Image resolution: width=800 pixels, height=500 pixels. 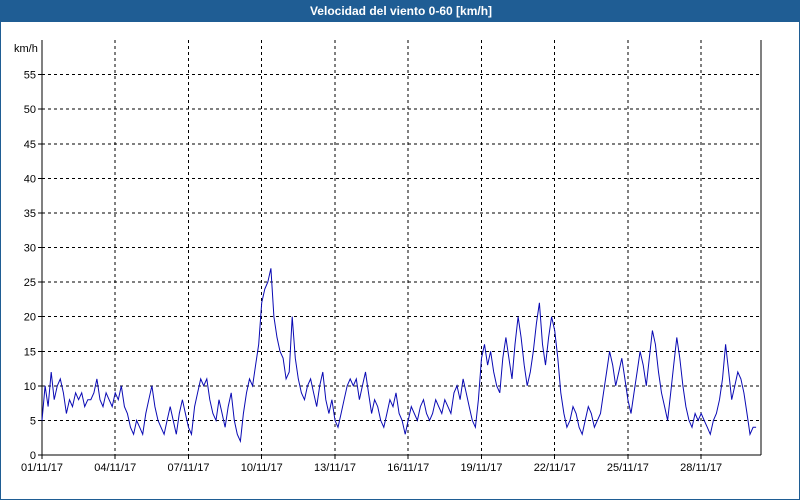 What do you see at coordinates (481, 468) in the screenshot?
I see `x-tick-label: 19/11/17` at bounding box center [481, 468].